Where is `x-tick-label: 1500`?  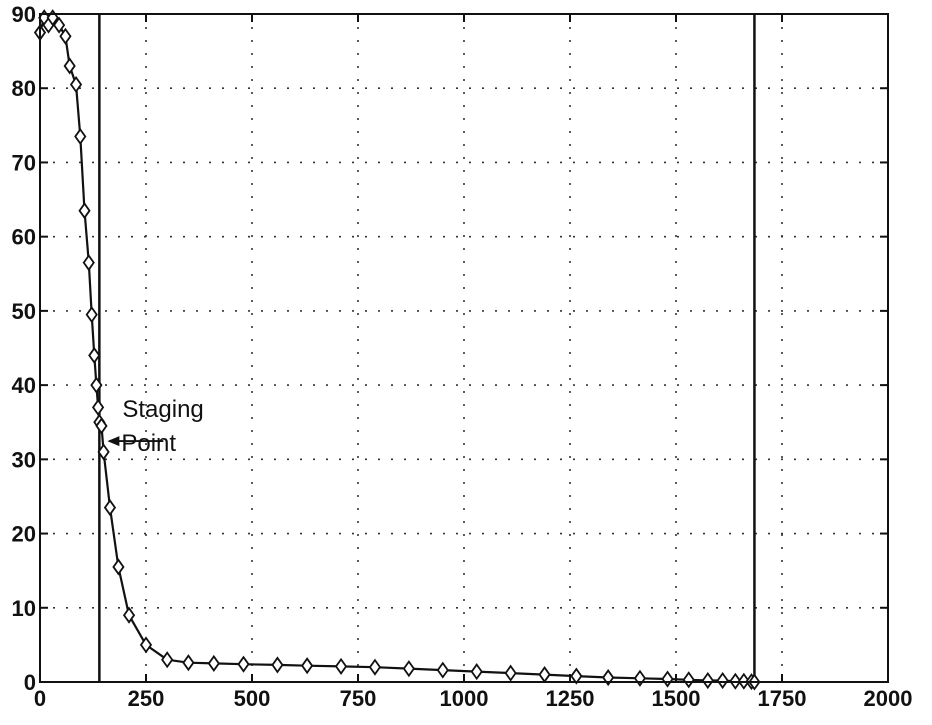 x-tick-label: 1500 is located at coordinates (676, 698).